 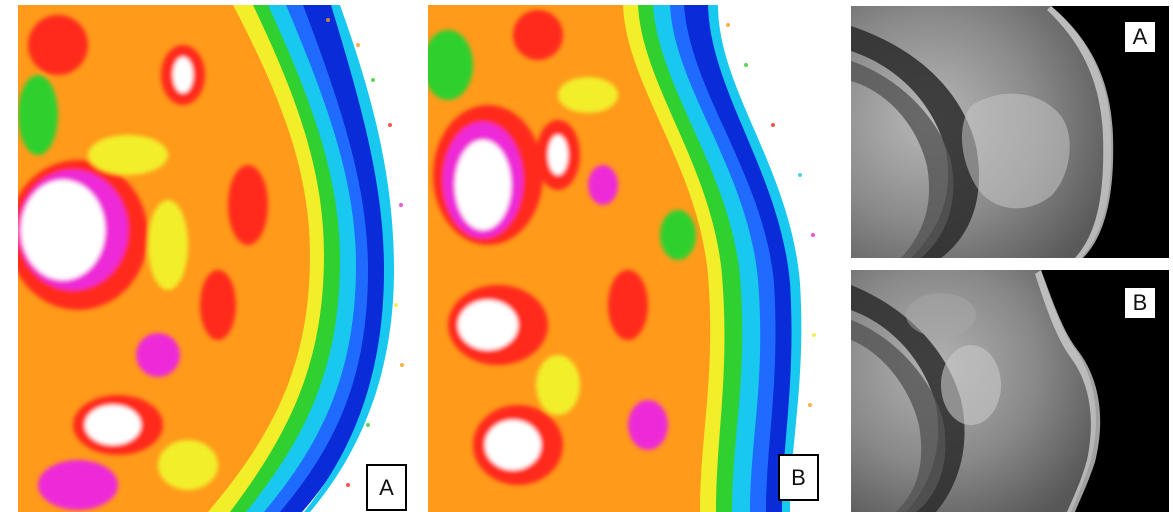 I want to click on mri-image-b, so click(x=1010, y=391).